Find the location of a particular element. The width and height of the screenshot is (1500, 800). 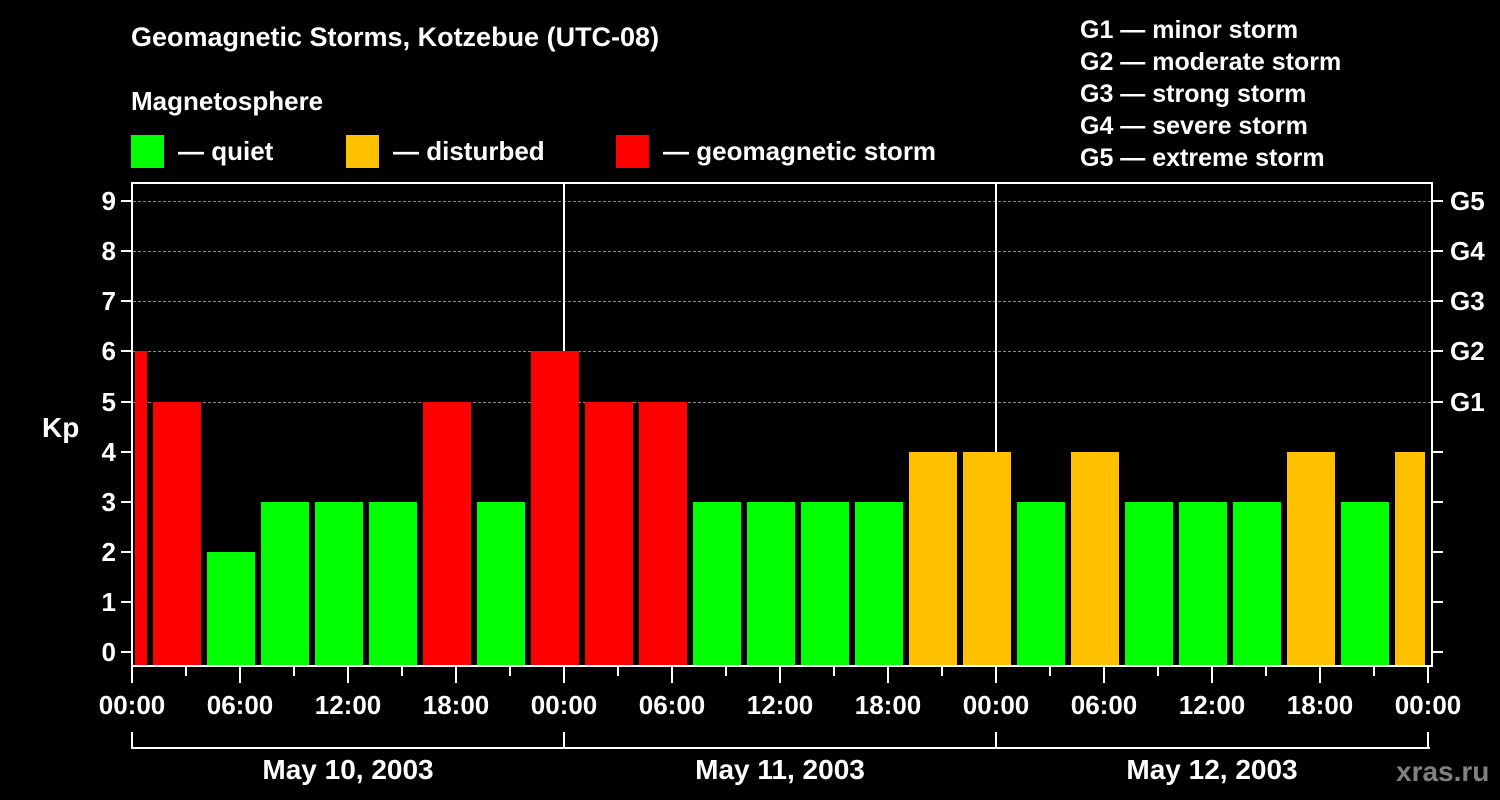

g3-legend: G3 — strong storm is located at coordinates (1193, 94).